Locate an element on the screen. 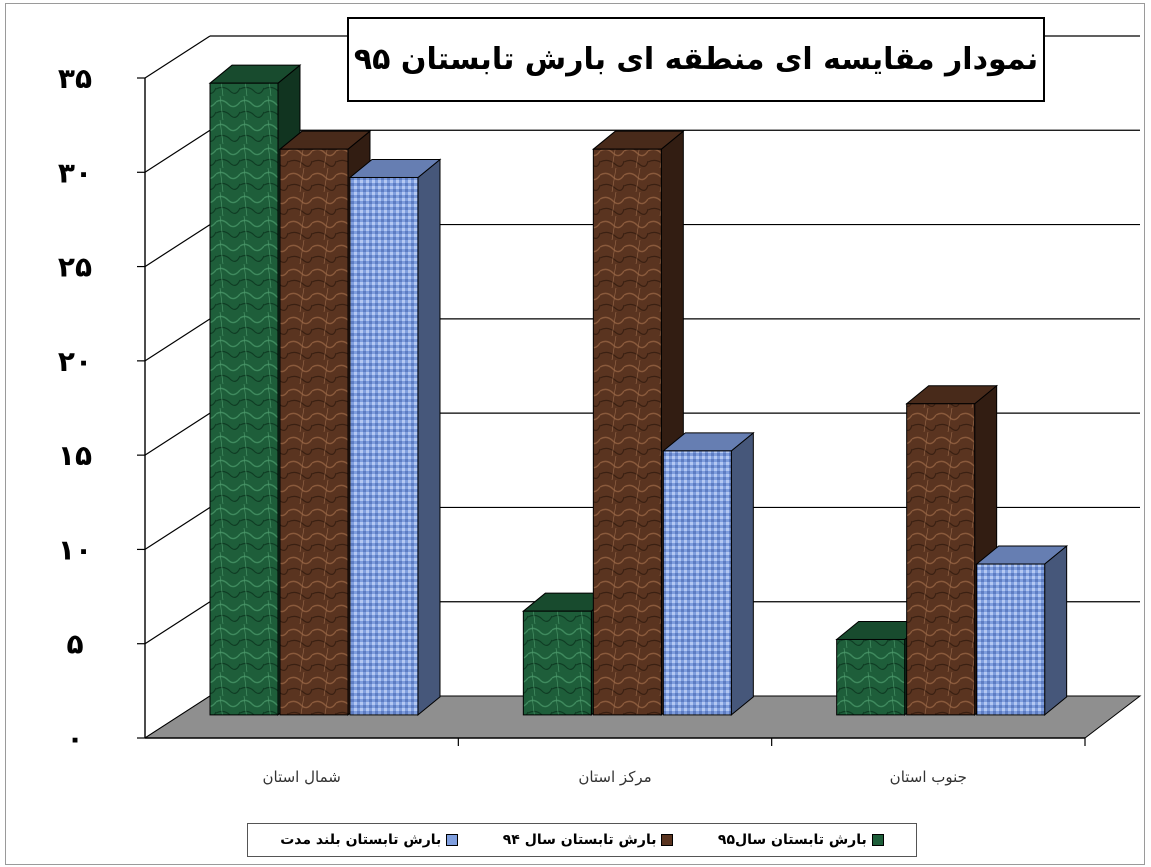 The width and height of the screenshot is (1151, 867). x-tick-label: جنوب استان is located at coordinates (928, 777).